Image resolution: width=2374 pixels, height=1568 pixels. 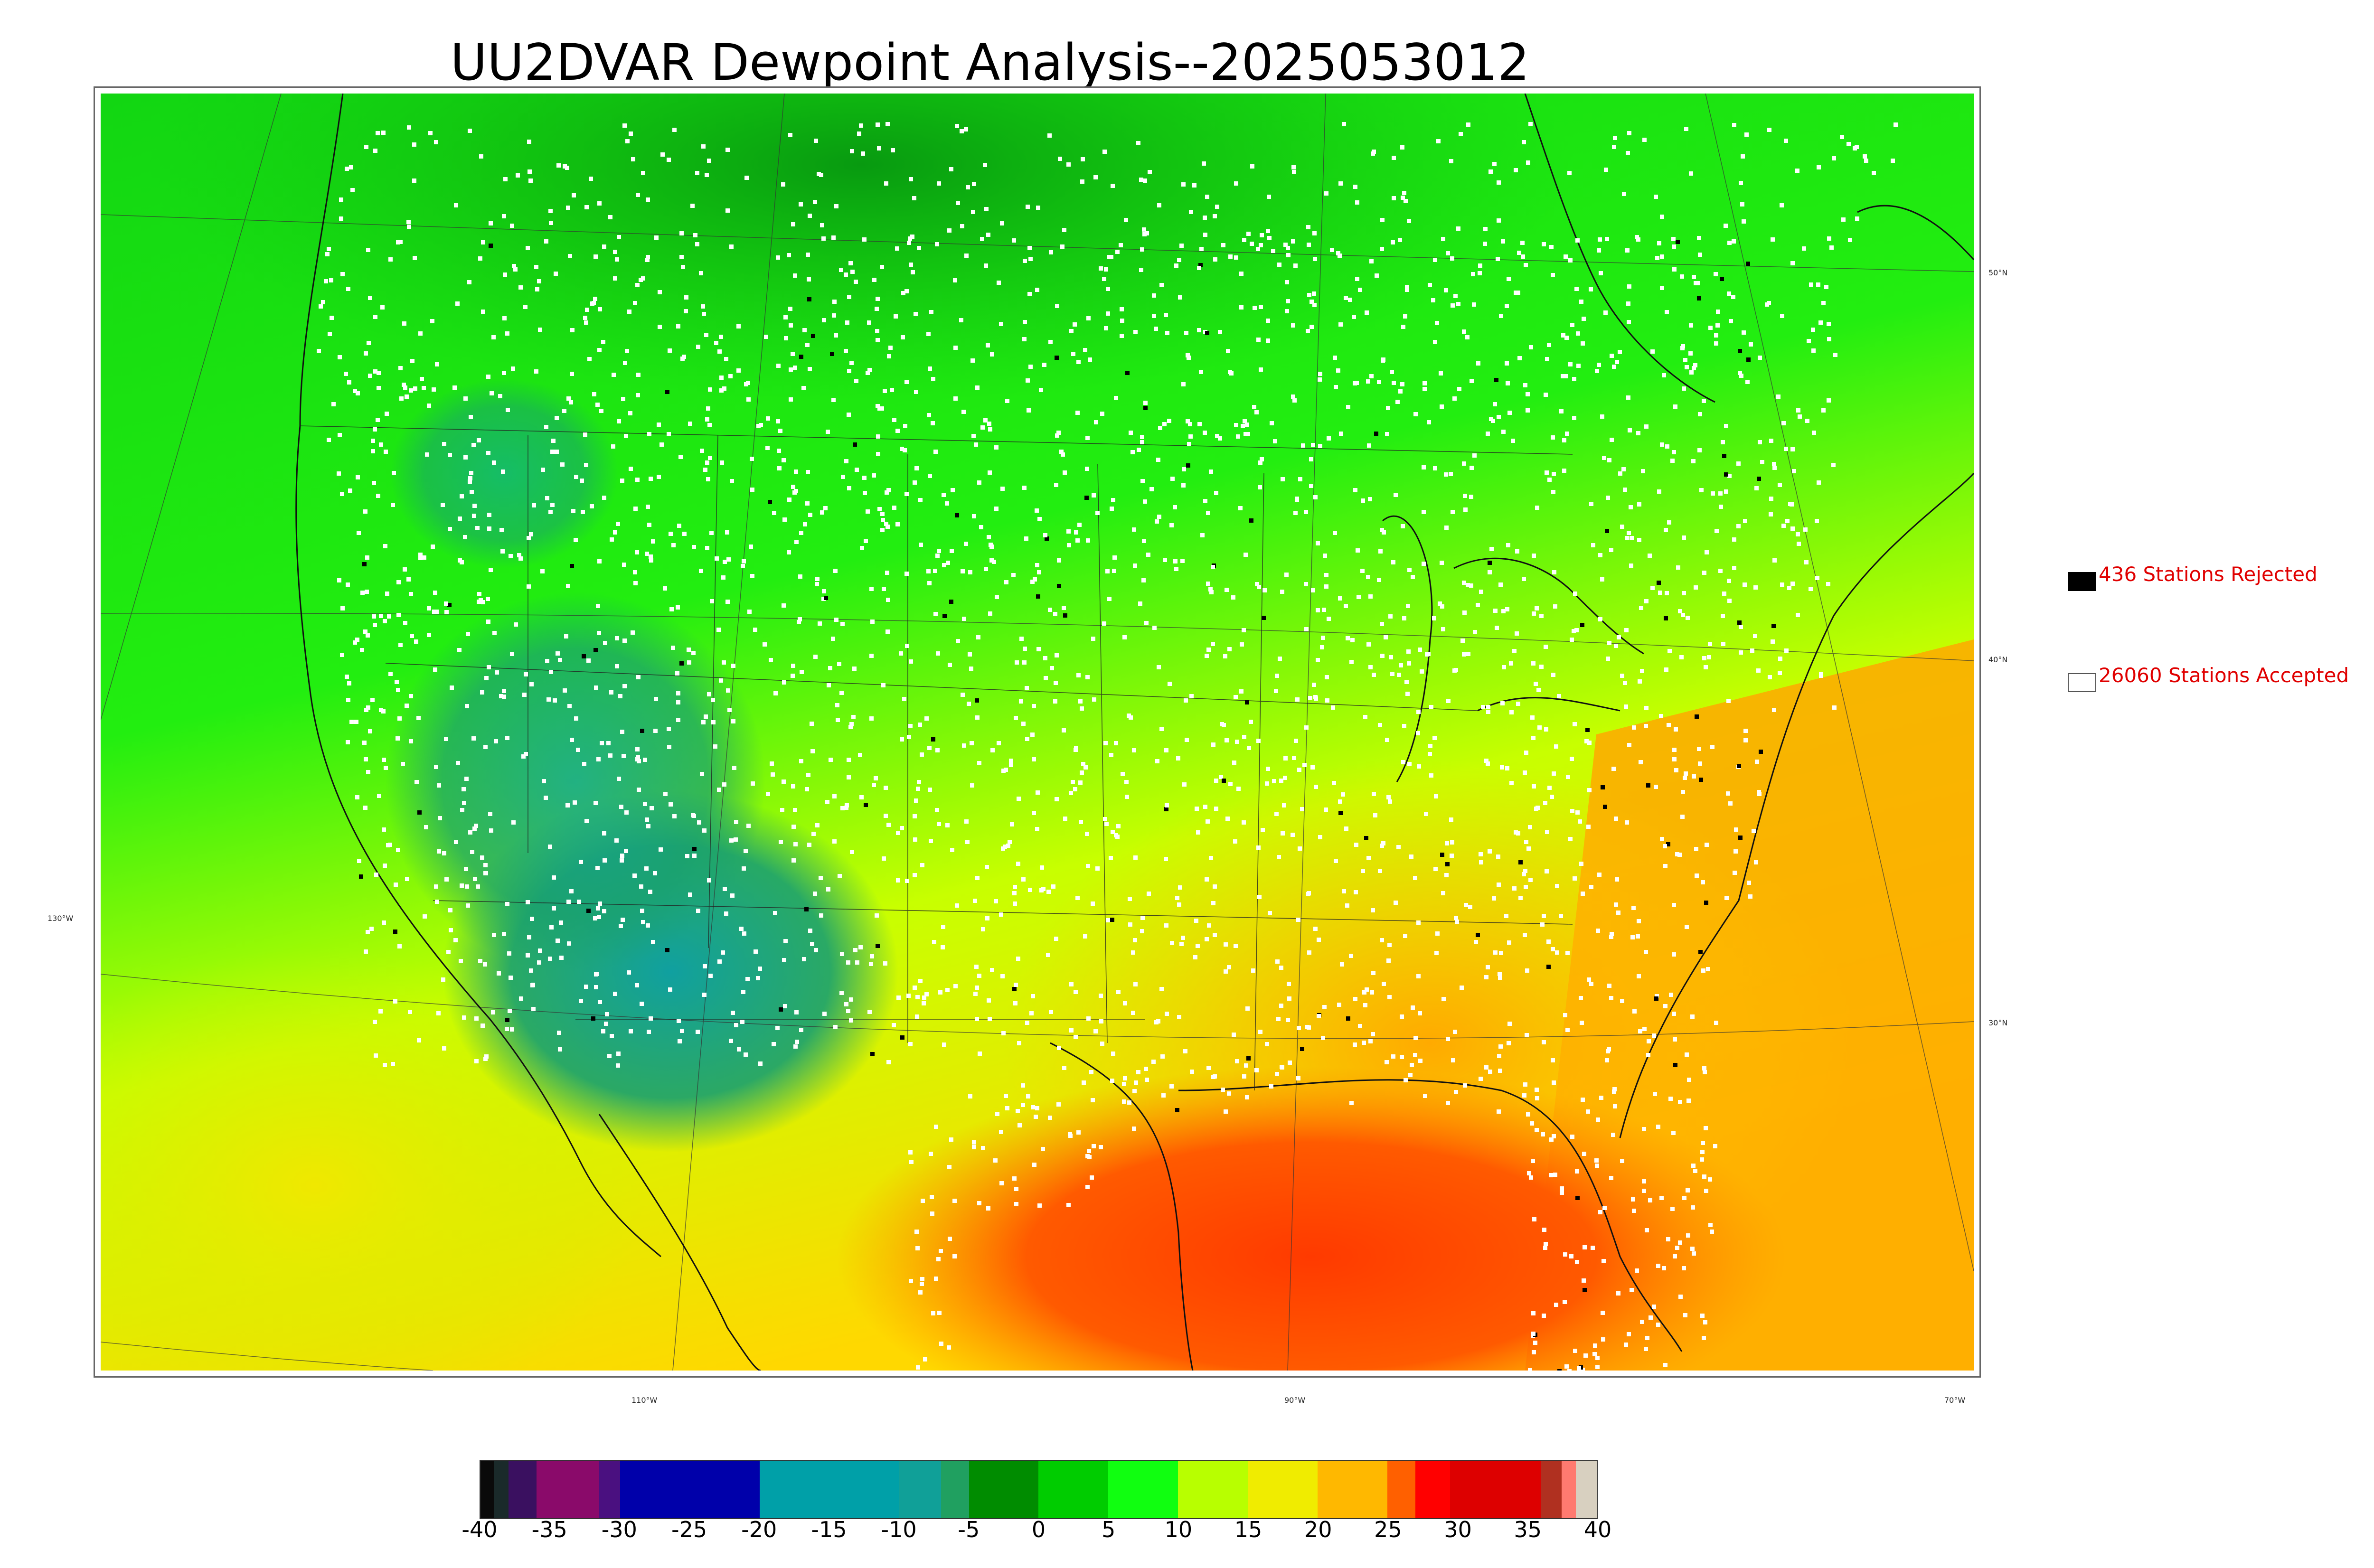 I want to click on colorbar-tick-label: -15, so click(x=829, y=1530).